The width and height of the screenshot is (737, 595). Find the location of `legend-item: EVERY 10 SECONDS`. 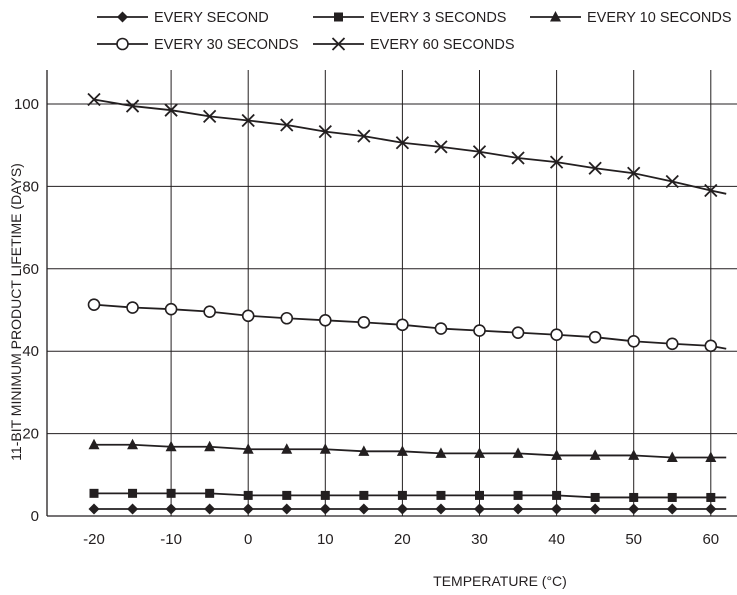

legend-item: EVERY 10 SECONDS is located at coordinates (631, 18).